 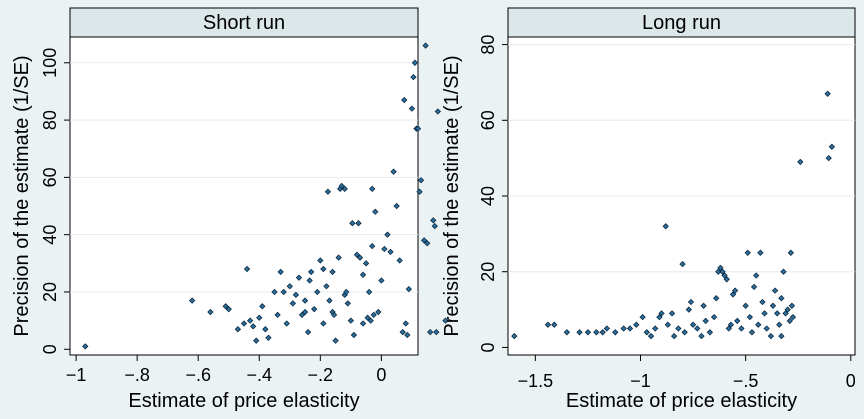 I want to click on y-tick-label: 40, so click(x=488, y=196).